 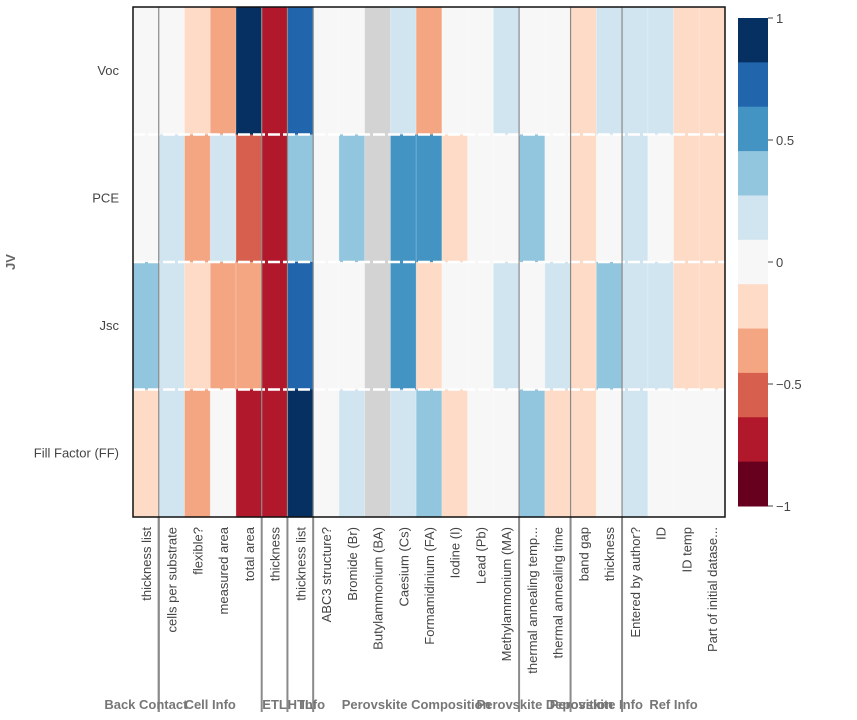 I want to click on x-tick-label: thickness list, so click(x=146, y=564).